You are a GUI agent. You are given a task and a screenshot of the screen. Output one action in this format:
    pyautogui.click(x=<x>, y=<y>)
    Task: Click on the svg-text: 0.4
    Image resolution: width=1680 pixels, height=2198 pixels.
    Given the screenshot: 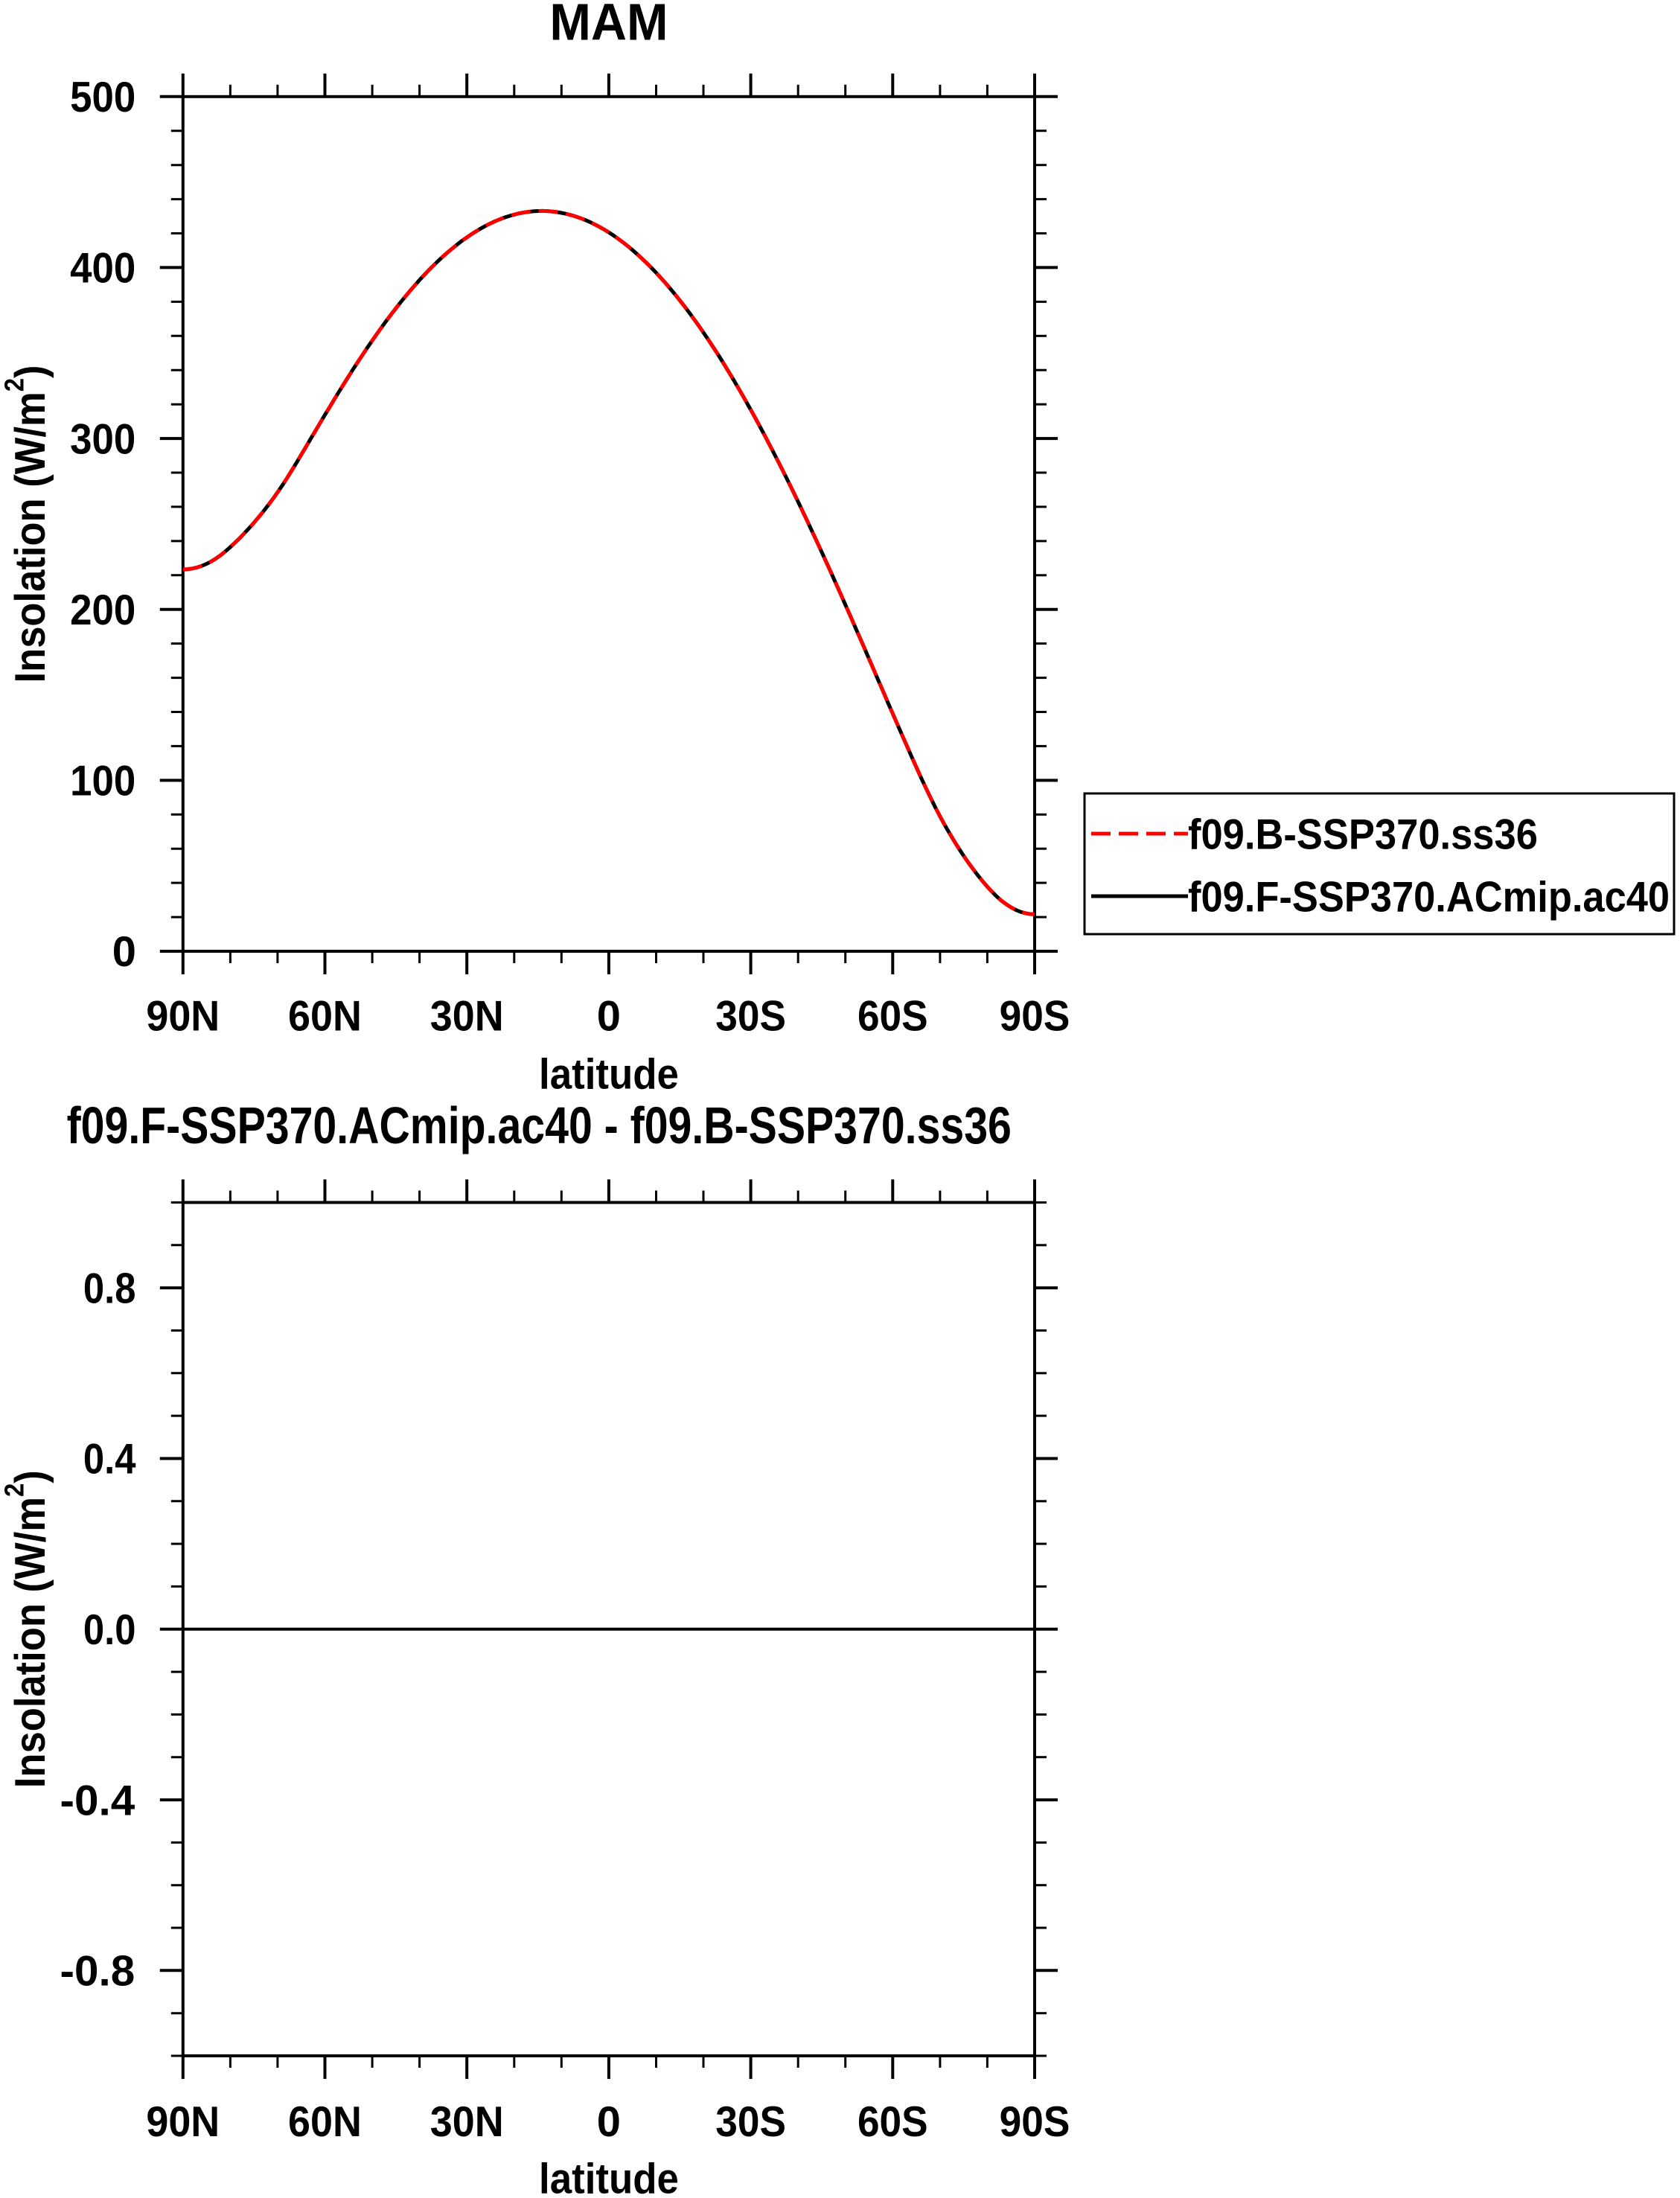 What is the action you would take?
    pyautogui.click(x=109, y=1459)
    